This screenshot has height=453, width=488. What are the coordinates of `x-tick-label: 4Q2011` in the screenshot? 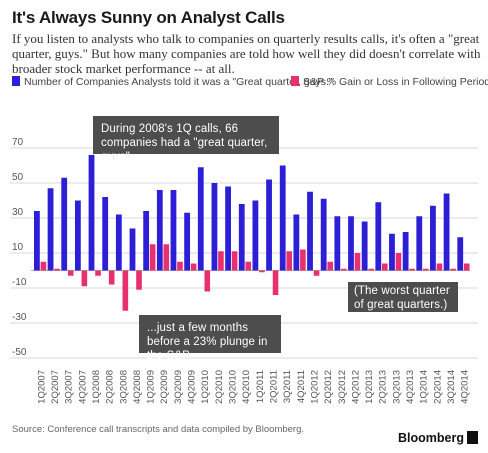 It's located at (301, 386).